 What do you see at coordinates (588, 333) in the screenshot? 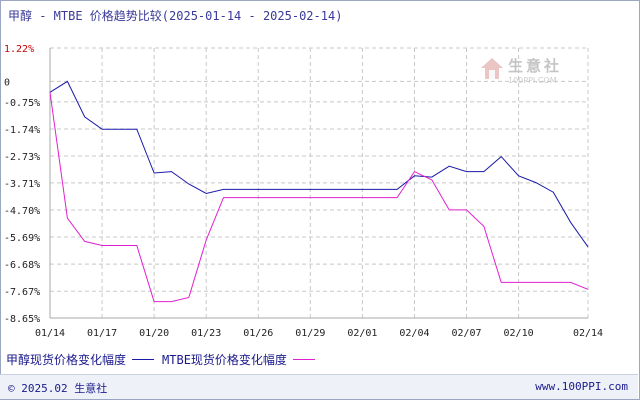
I see `x-tick-label: 02/14` at bounding box center [588, 333].